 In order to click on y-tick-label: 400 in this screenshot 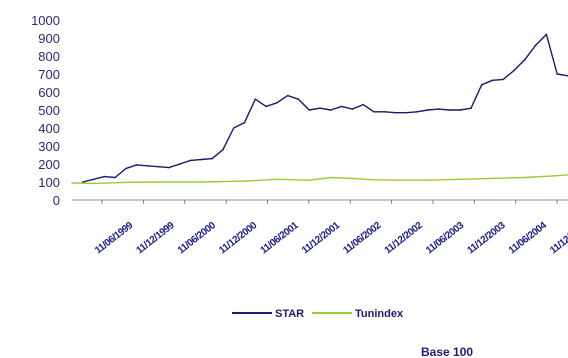, I will do `click(49, 128)`.